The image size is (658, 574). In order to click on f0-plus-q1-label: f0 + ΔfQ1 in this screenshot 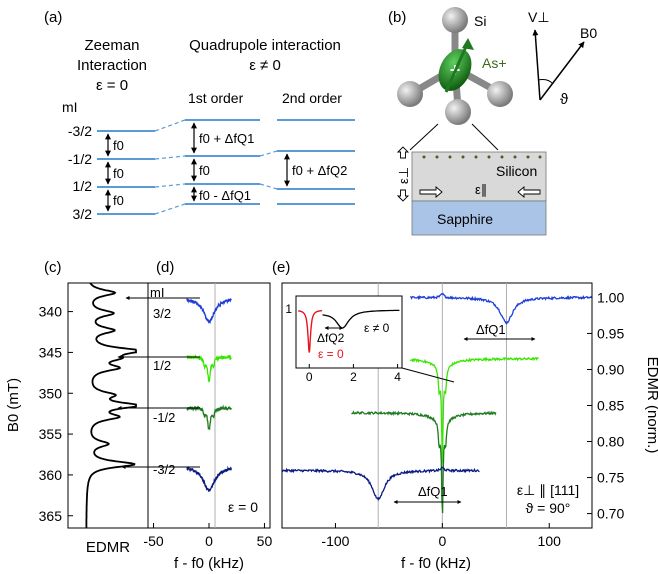, I will do `click(226, 138)`.